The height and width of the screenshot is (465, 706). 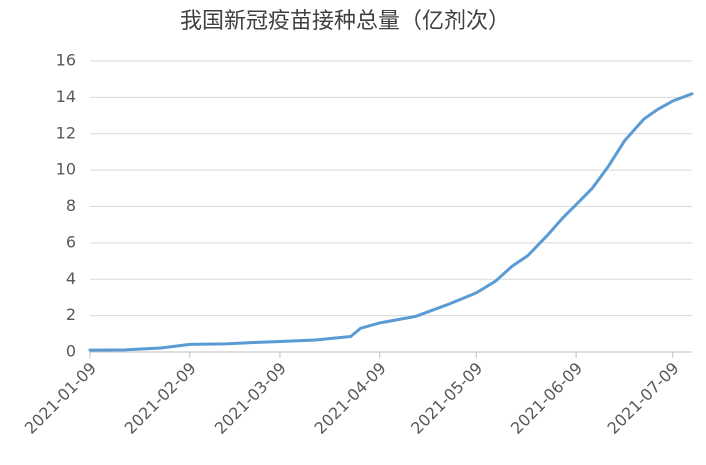 What do you see at coordinates (446, 398) in the screenshot?
I see `x-tick-label: 2021-05-09` at bounding box center [446, 398].